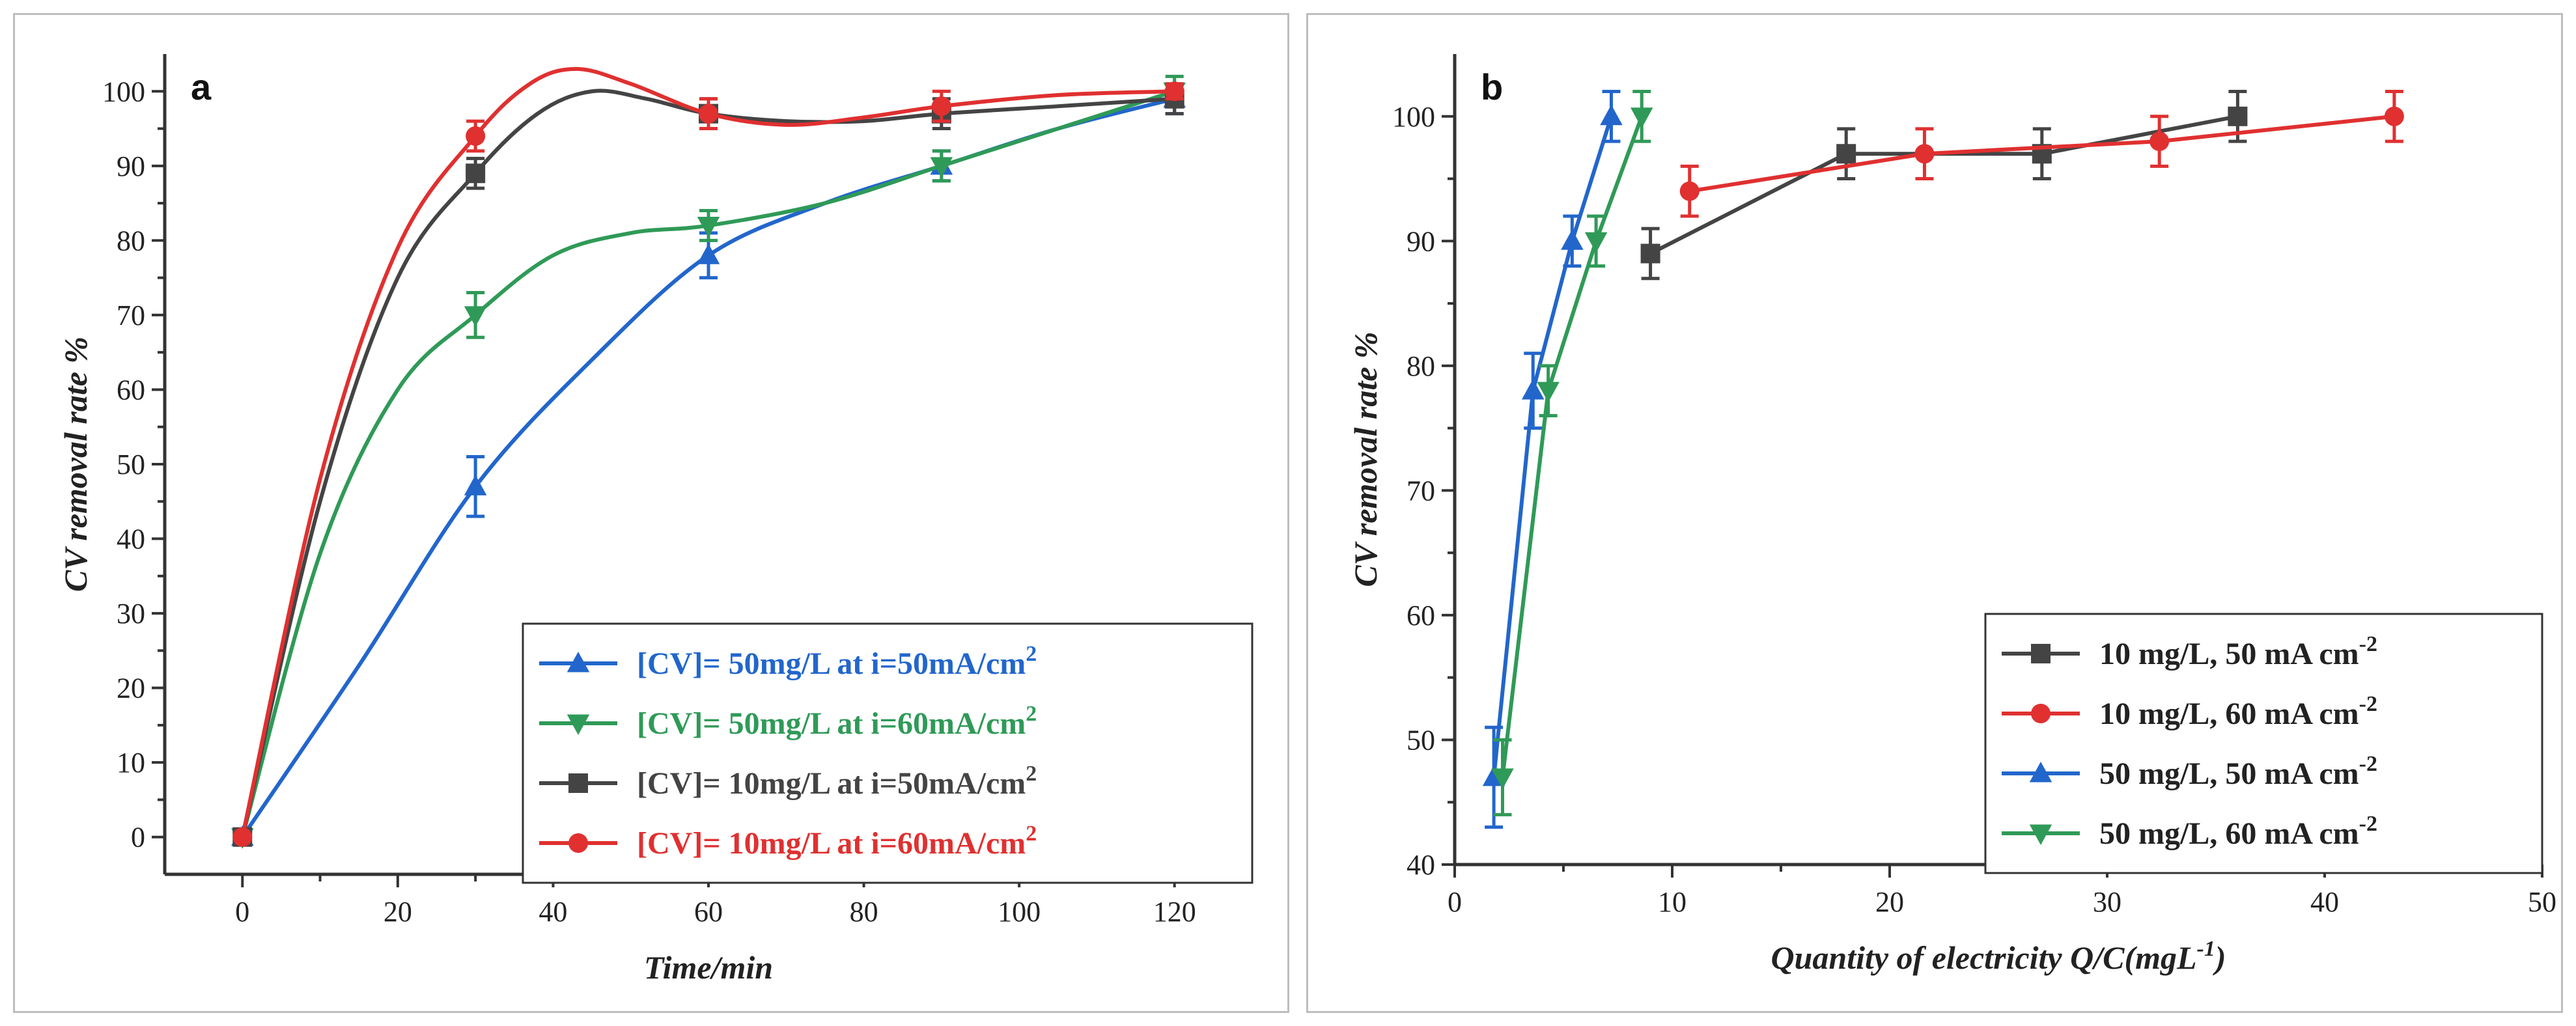  Describe the element at coordinates (202, 86) in the screenshot. I see `panel-label: a` at that location.